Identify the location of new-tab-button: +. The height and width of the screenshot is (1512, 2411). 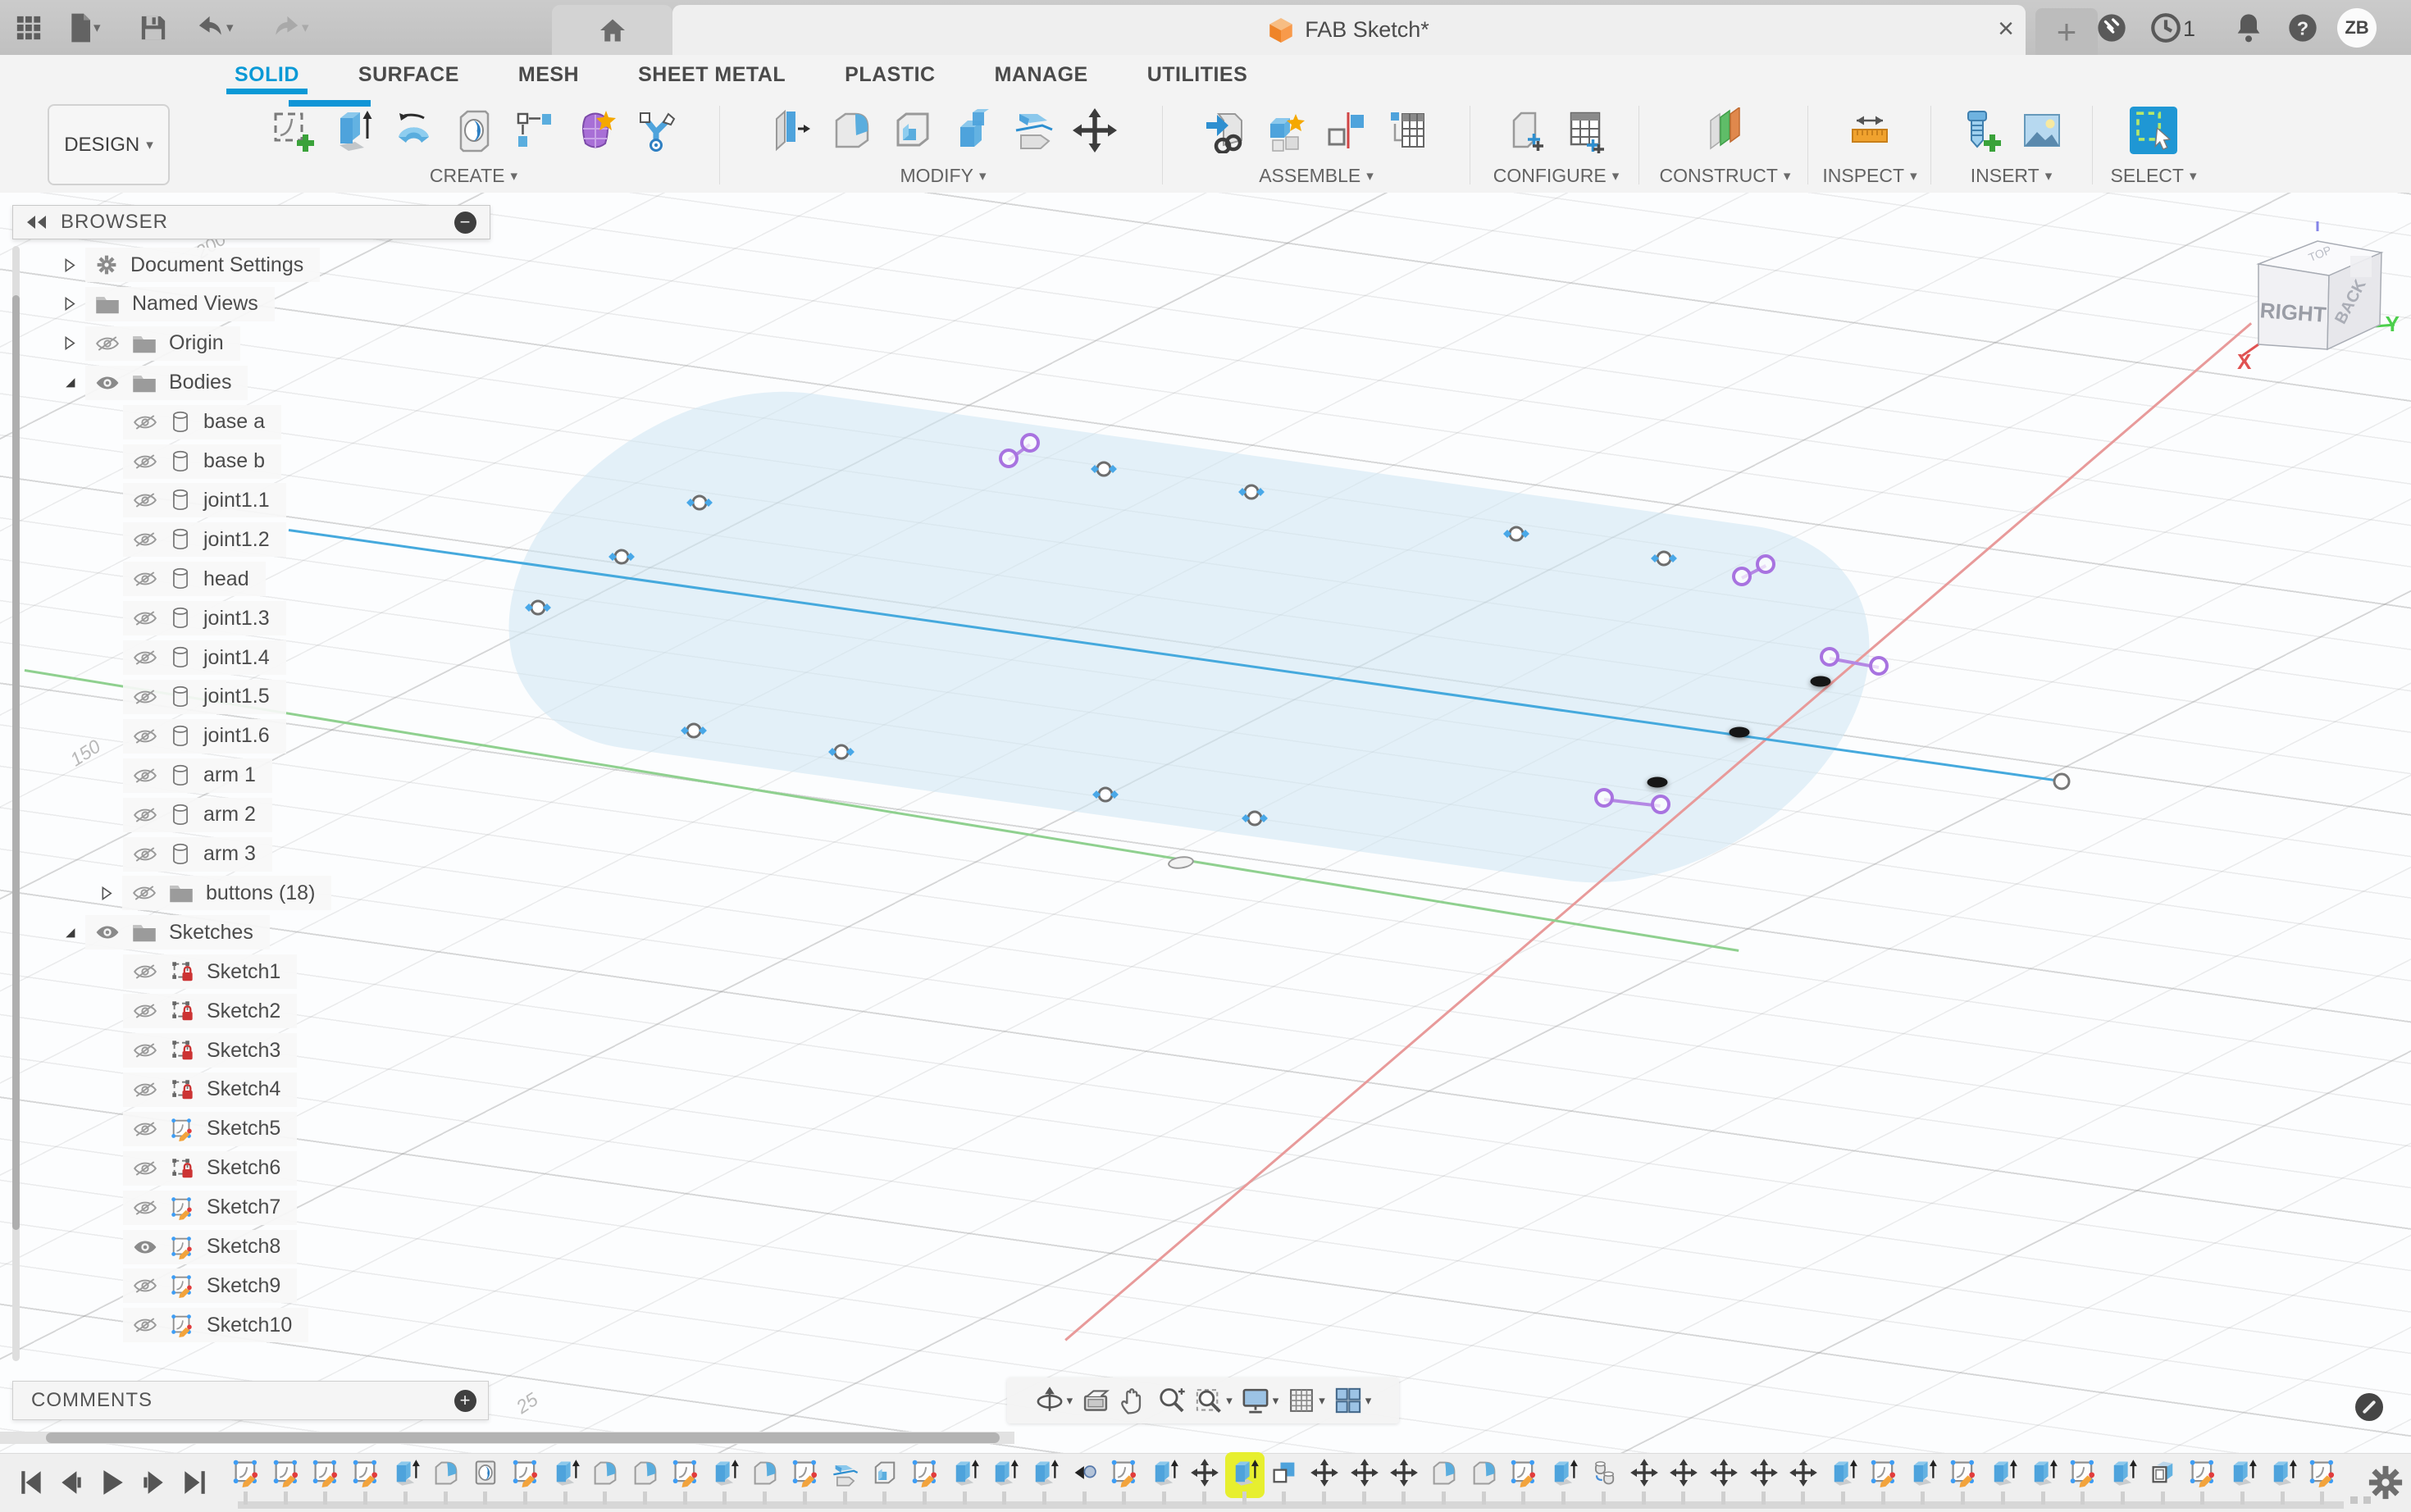
(2066, 31).